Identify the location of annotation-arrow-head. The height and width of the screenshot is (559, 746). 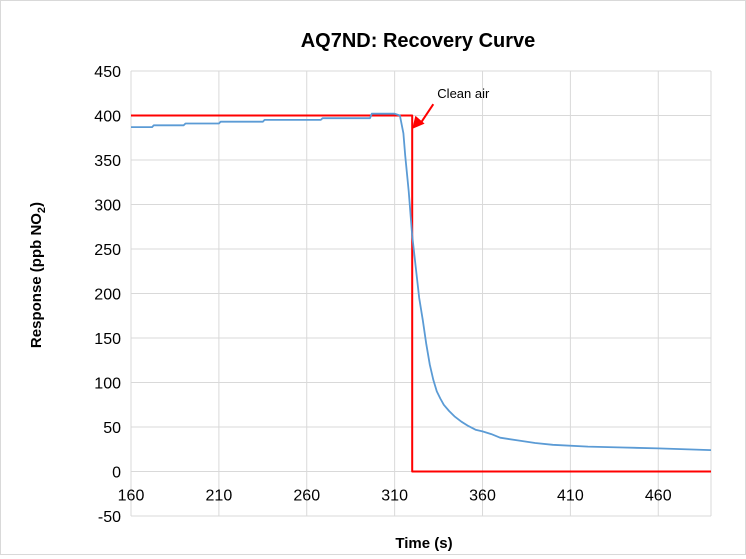
(418, 122).